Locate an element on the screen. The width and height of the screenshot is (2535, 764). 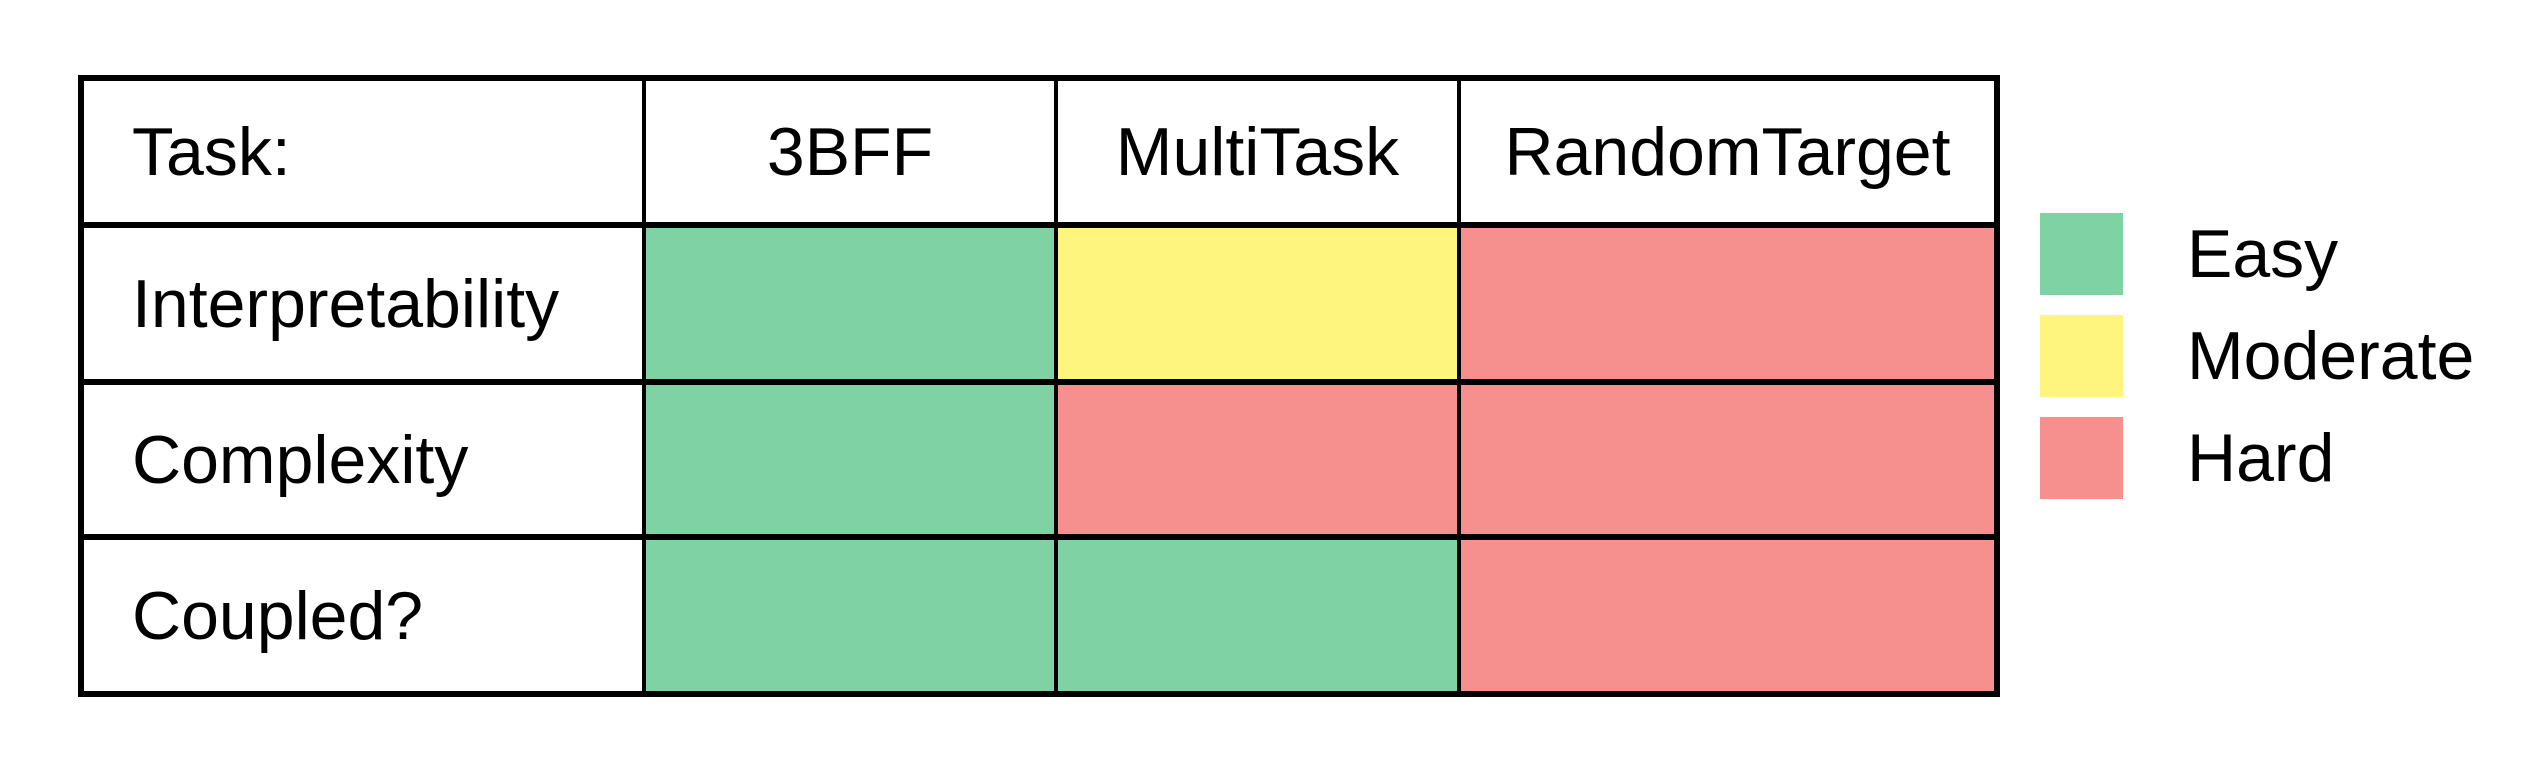
cell-interpretability-multitask is located at coordinates (1257, 303).